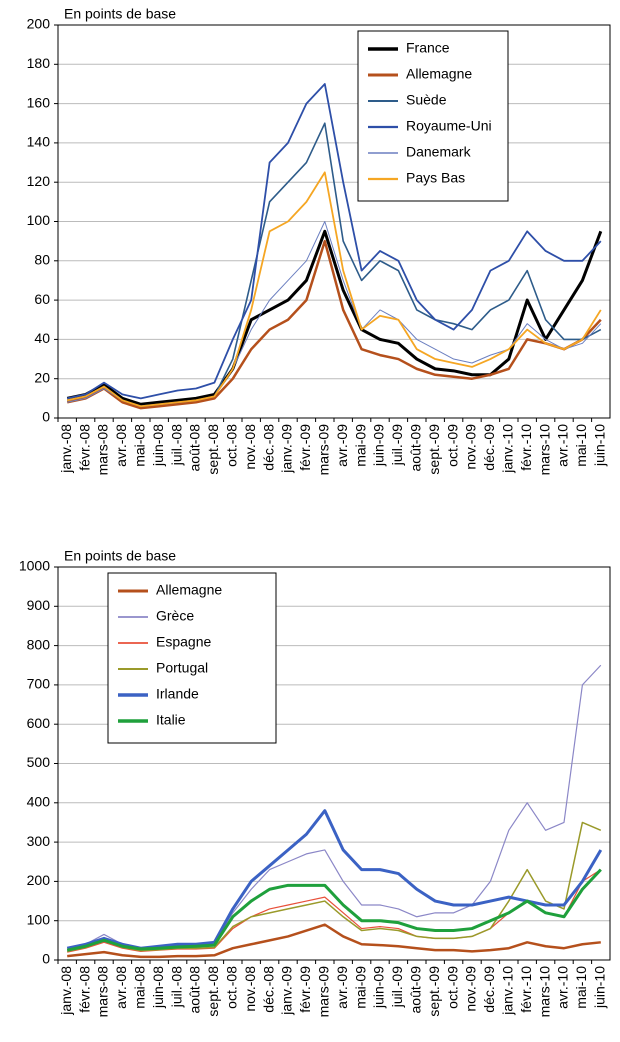  Describe the element at coordinates (39, 723) in the screenshot. I see `y-tick-label: 600` at that location.